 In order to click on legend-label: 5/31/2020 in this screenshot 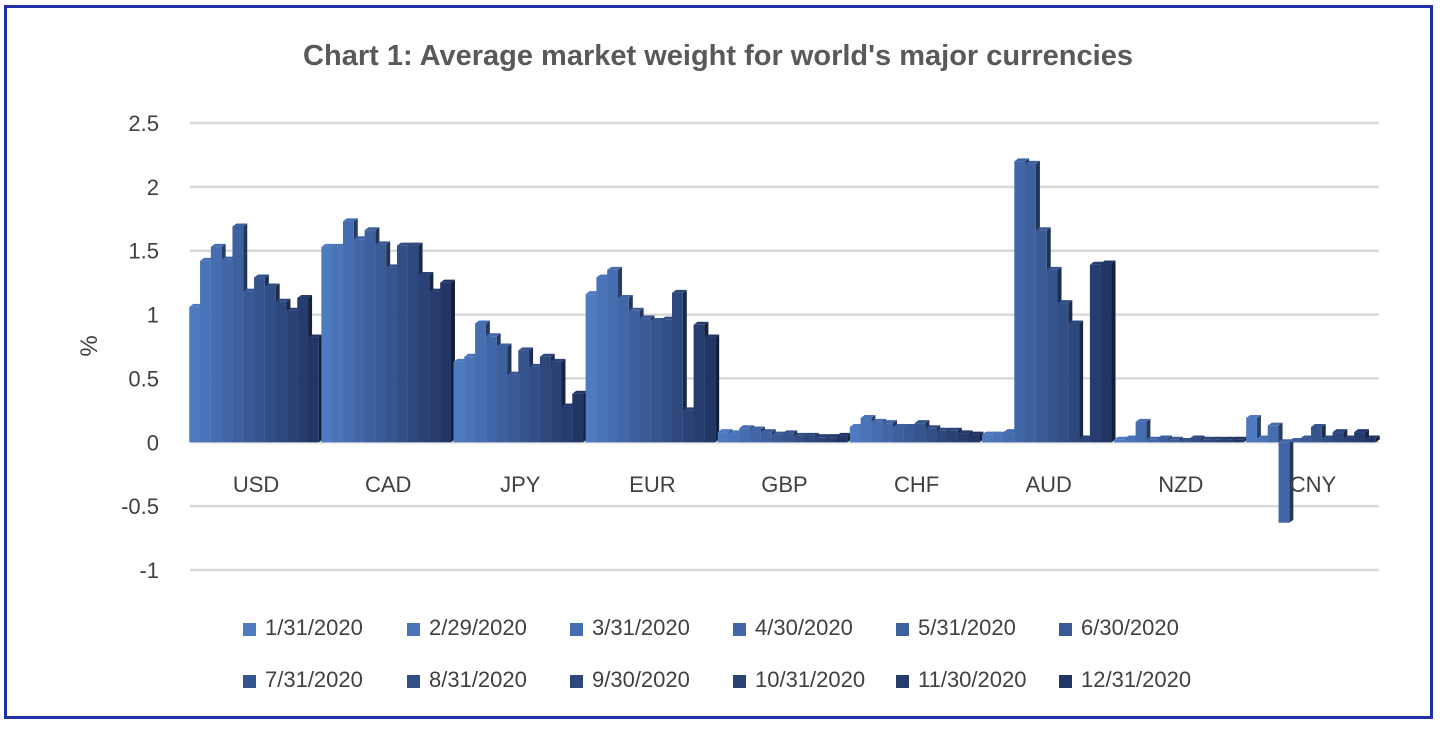, I will do `click(967, 627)`.